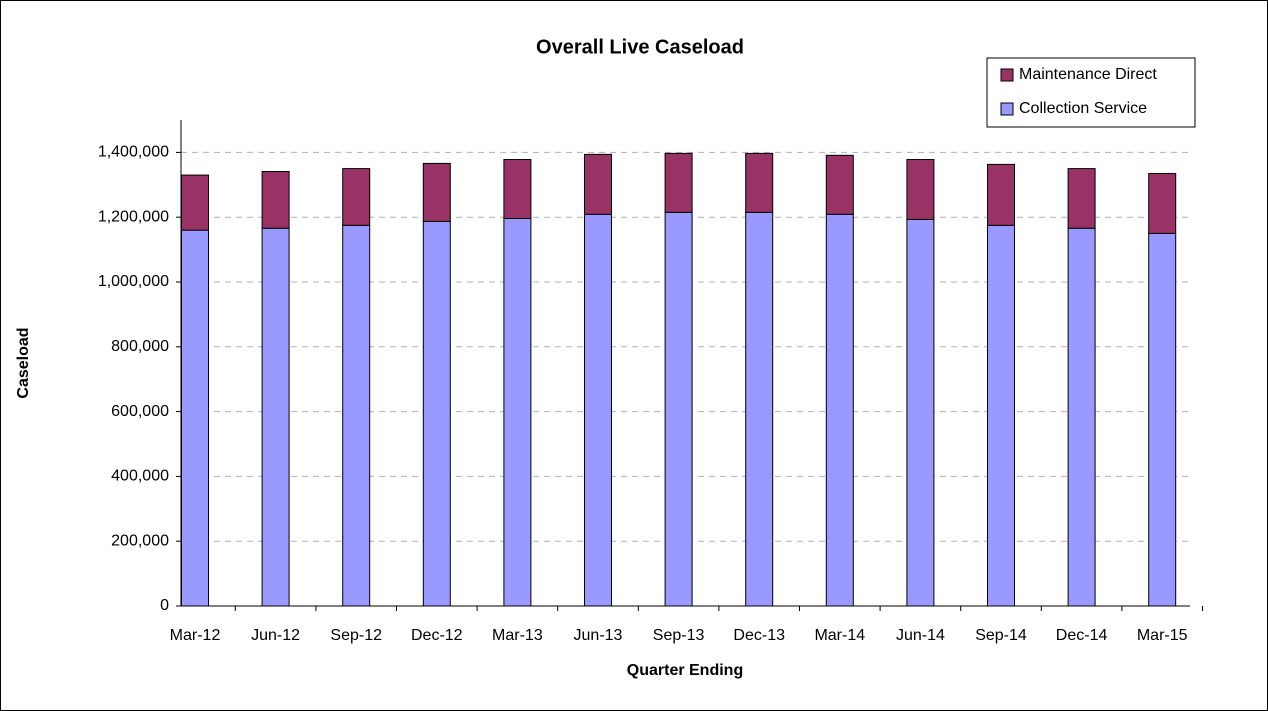  Describe the element at coordinates (140, 346) in the screenshot. I see `y-tick-label: 800,000` at that location.